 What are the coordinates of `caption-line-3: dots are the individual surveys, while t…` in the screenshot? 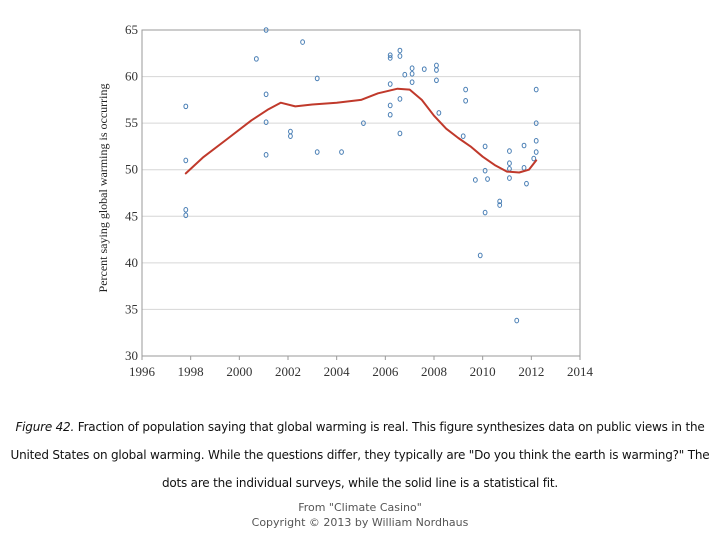 It's located at (360, 483).